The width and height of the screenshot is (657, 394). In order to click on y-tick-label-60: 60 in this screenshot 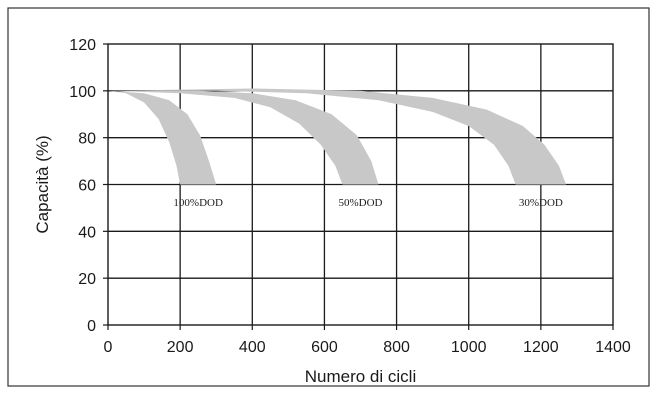, I will do `click(87, 186)`.